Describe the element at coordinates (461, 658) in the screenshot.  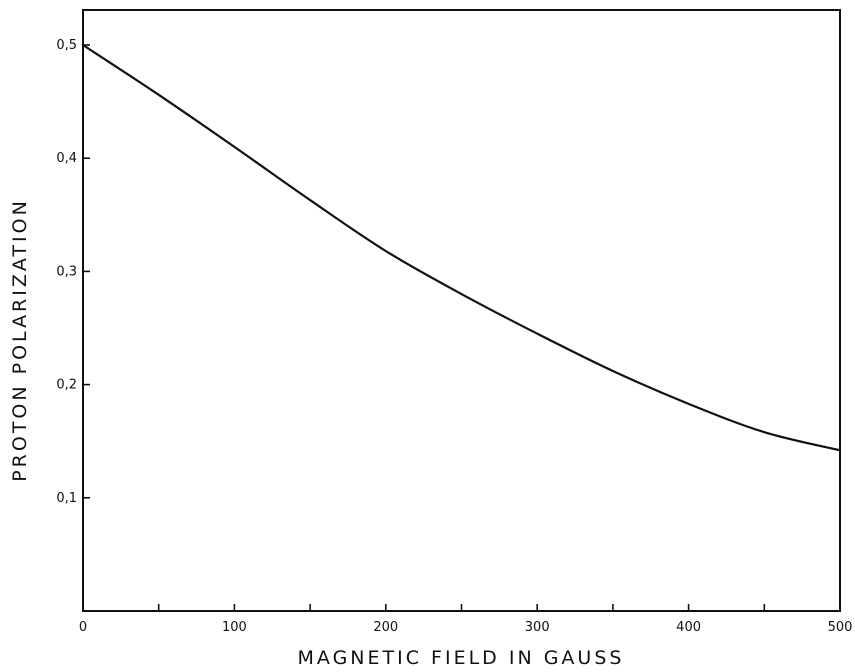
I see `x-axis-label: MAGNETIC FIELD IN GAUSS` at that location.